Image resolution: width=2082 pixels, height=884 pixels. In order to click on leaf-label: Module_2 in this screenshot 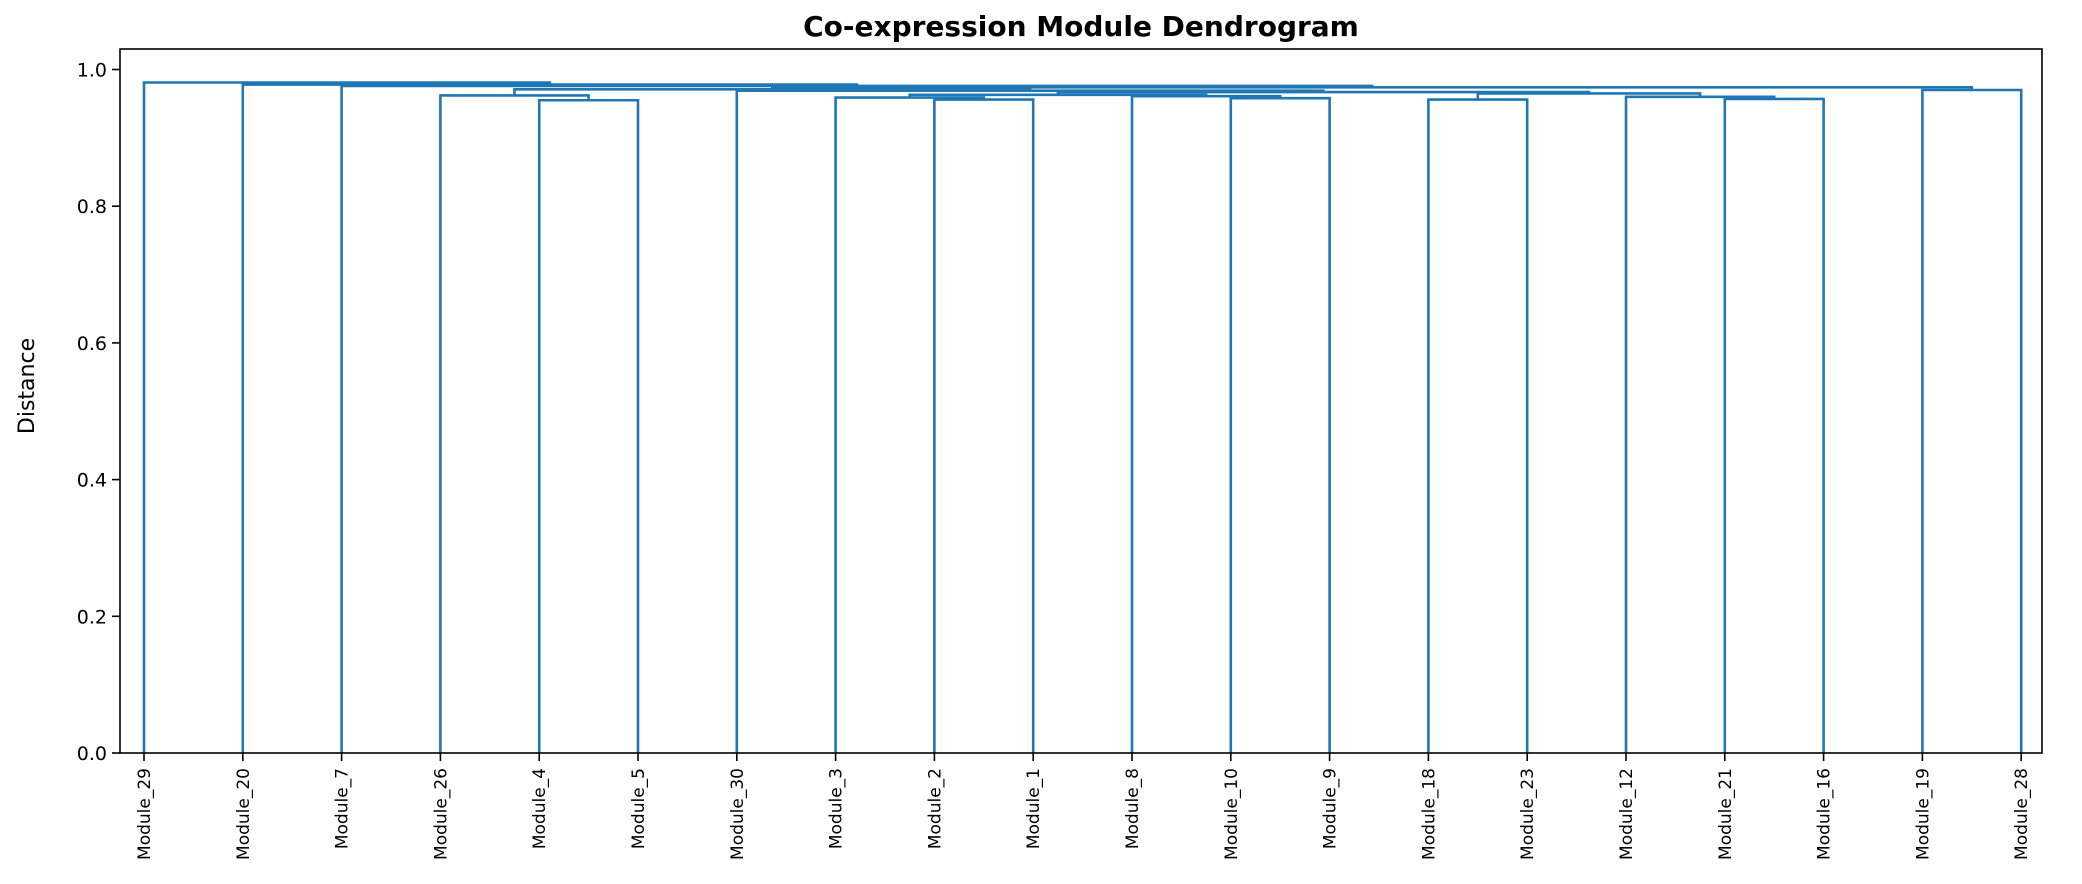, I will do `click(935, 808)`.